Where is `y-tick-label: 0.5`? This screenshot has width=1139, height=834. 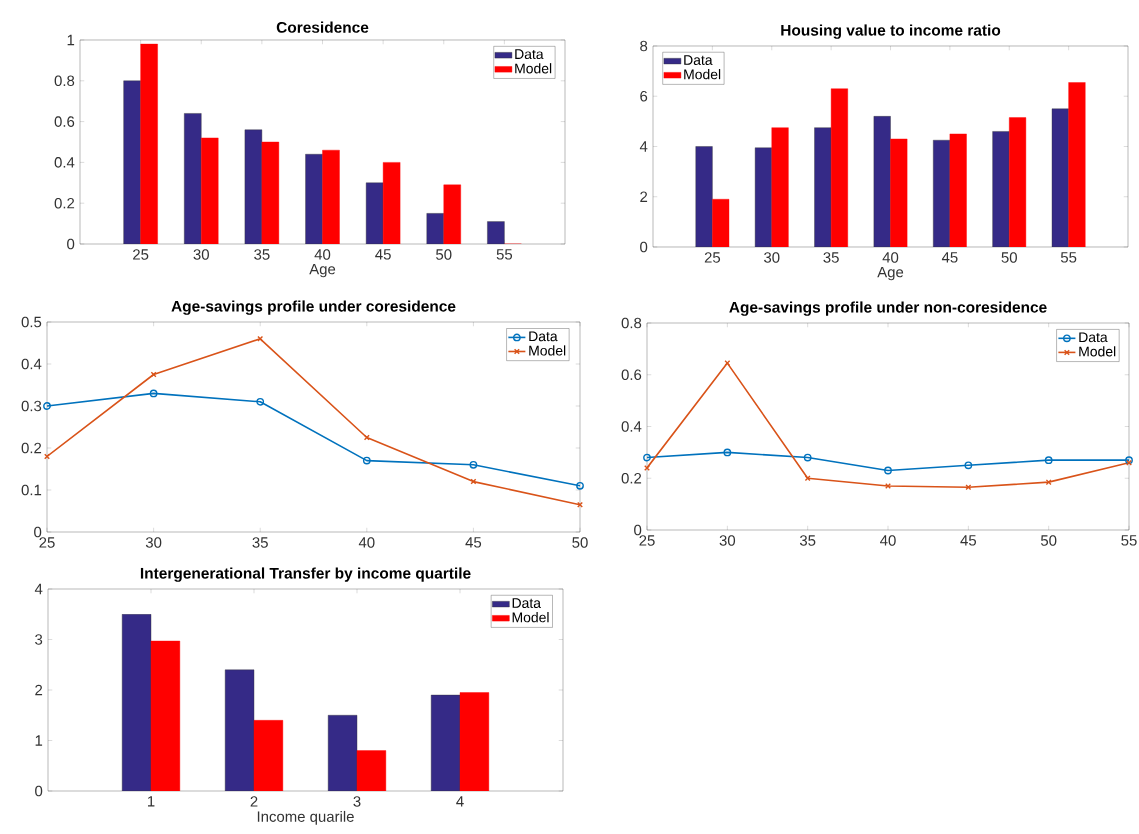
y-tick-label: 0.5 is located at coordinates (31, 322).